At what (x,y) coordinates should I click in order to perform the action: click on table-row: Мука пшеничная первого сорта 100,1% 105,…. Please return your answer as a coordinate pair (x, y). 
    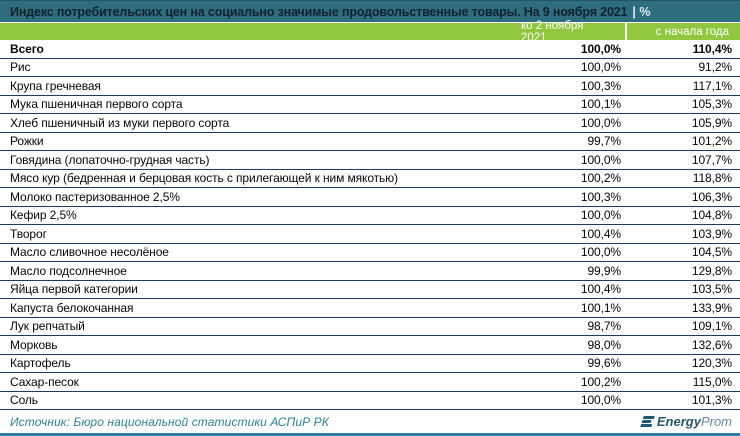
    Looking at the image, I should click on (370, 105).